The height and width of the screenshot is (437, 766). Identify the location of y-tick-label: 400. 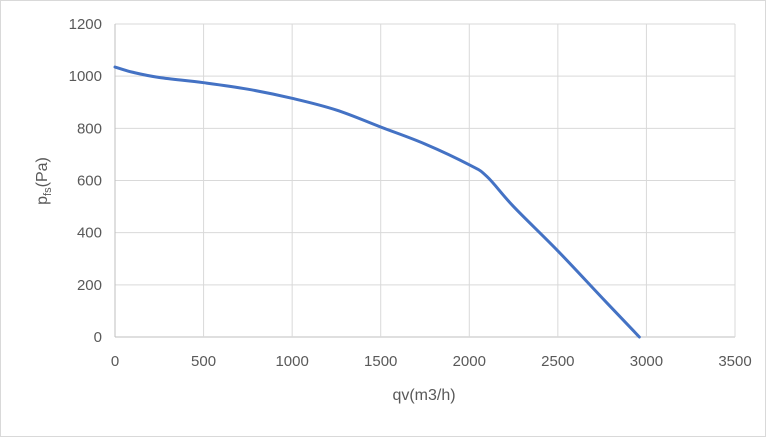
(89, 233).